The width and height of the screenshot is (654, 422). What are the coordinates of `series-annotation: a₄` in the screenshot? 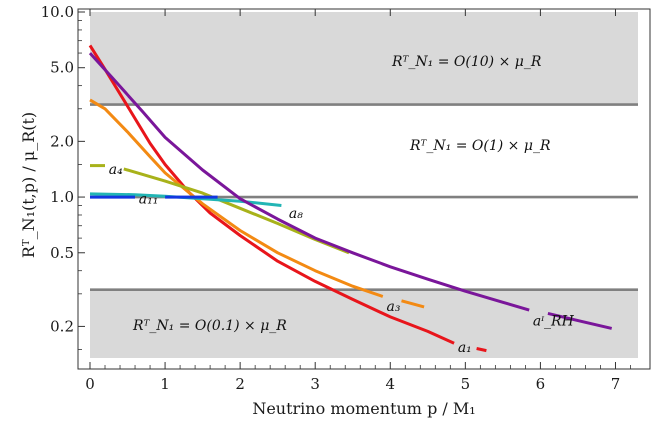 It's located at (116, 170).